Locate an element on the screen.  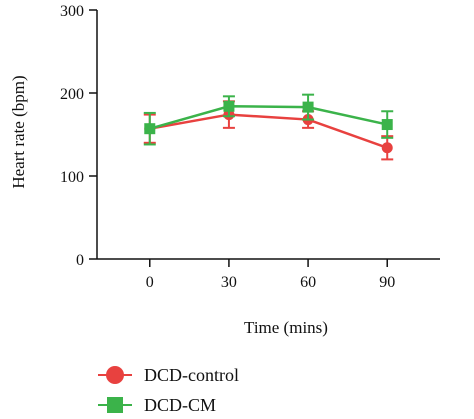
series-dcd-cm is located at coordinates (268, 119).